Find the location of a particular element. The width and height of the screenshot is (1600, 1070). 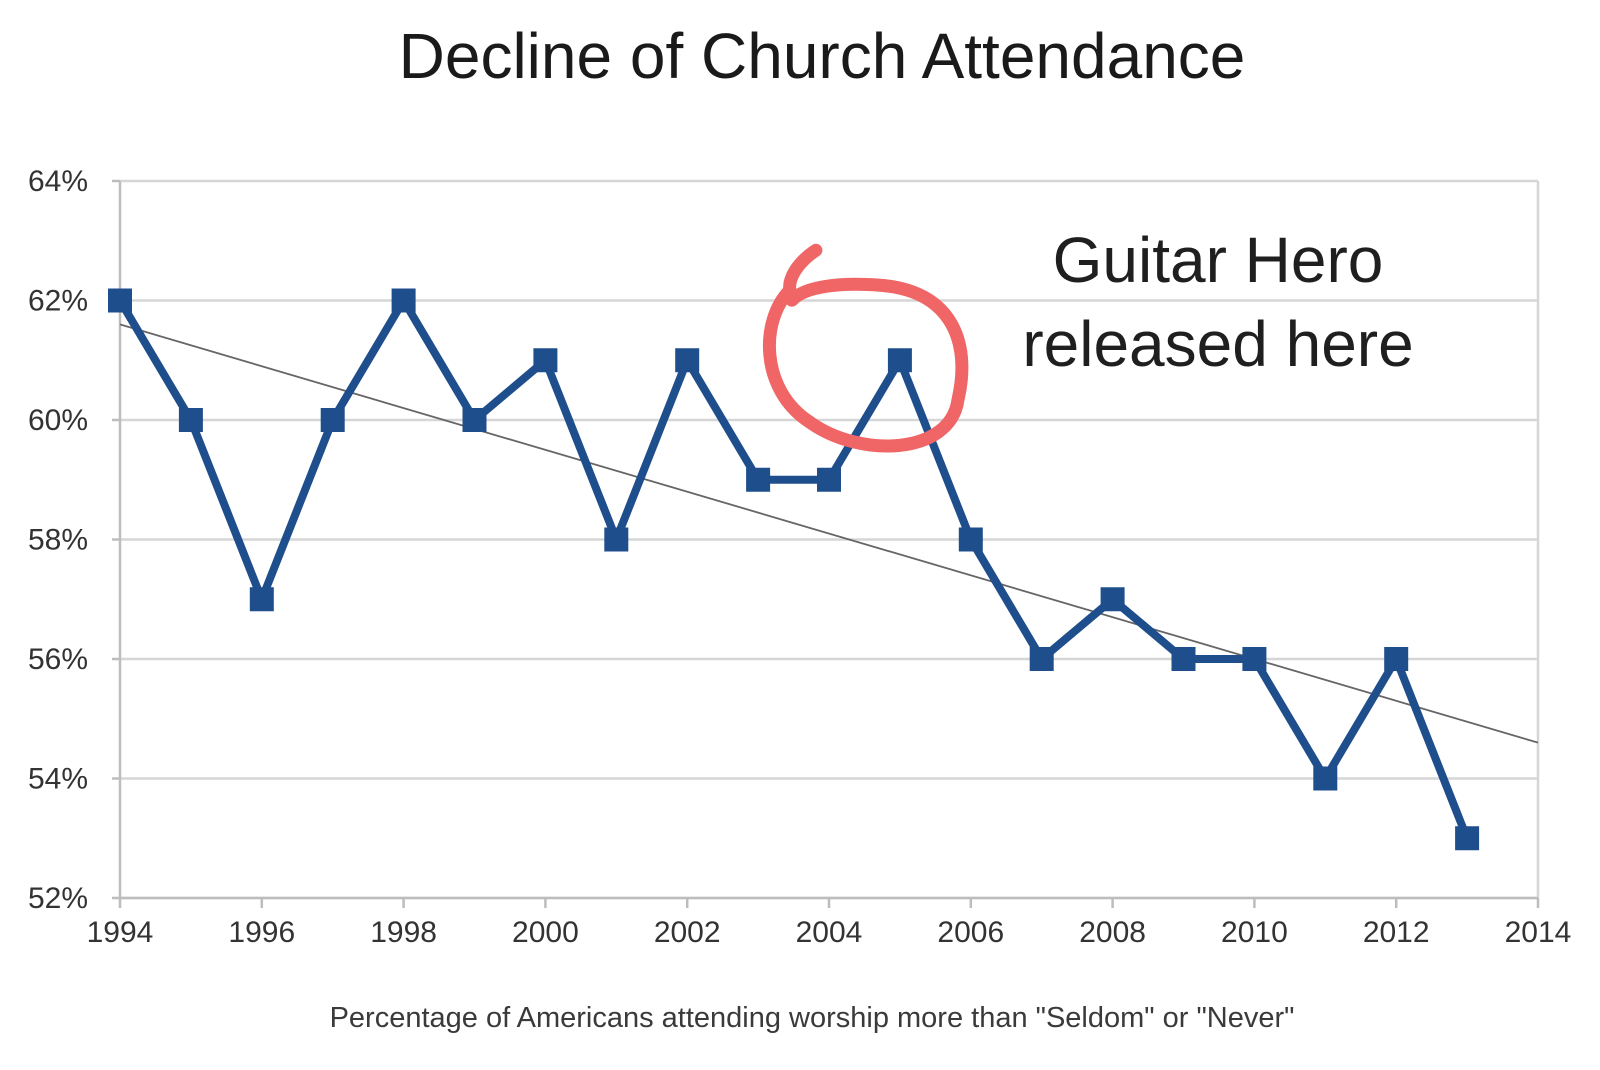

chart-title: Decline of Church Attendance is located at coordinates (822, 56).